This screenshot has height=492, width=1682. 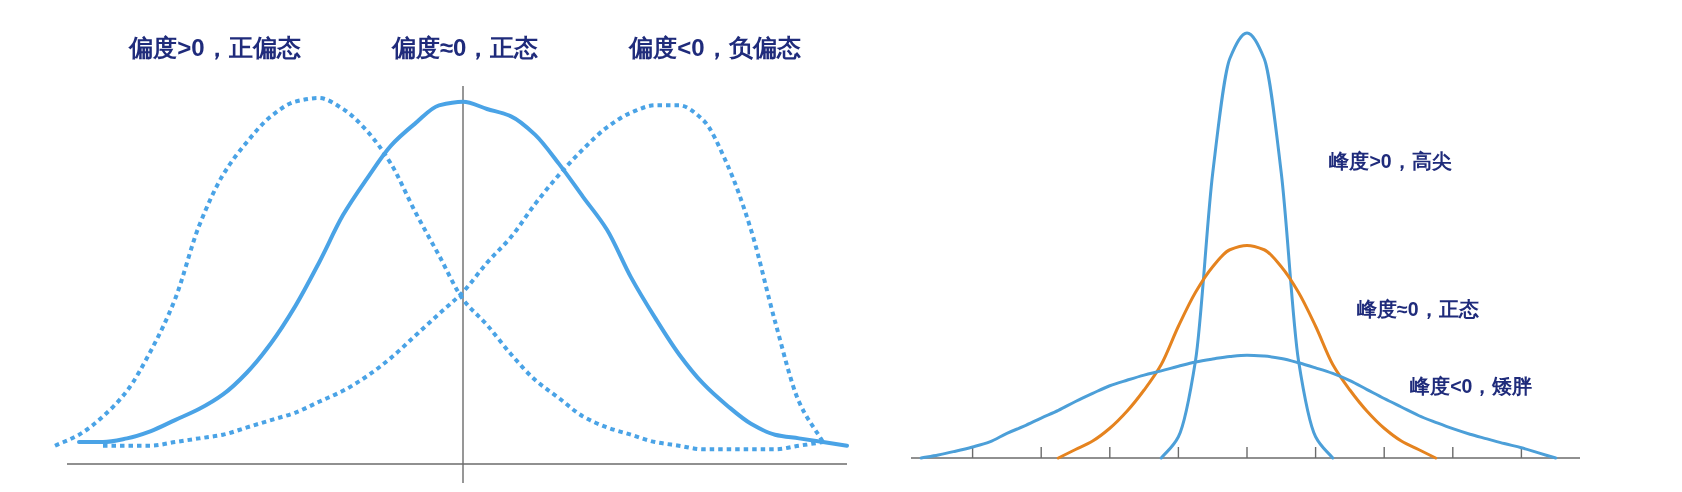 What do you see at coordinates (1390, 160) in the screenshot?
I see `text: 峰度>0，高尖` at bounding box center [1390, 160].